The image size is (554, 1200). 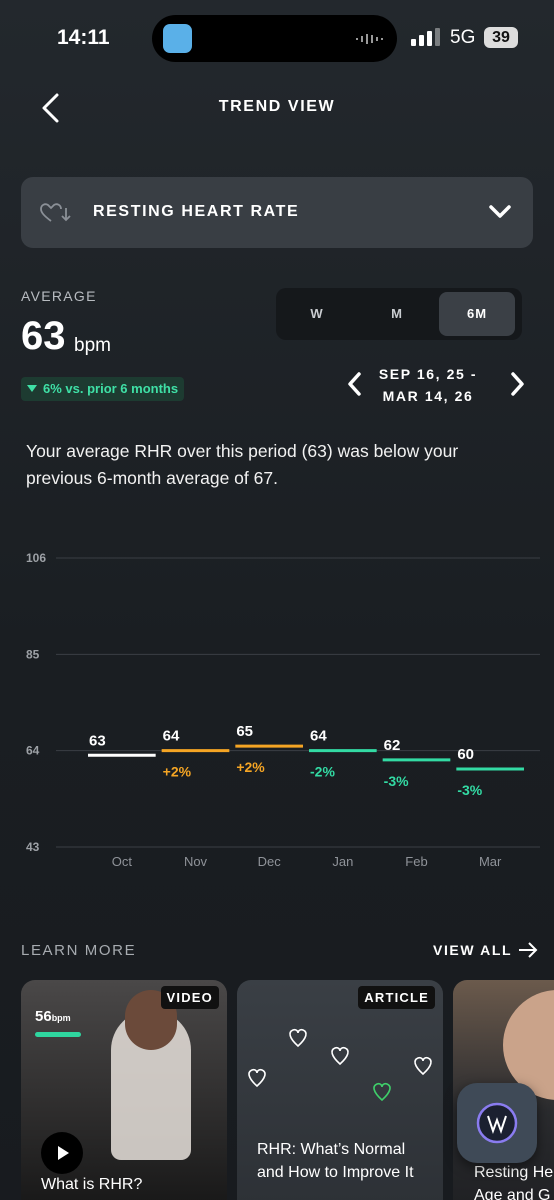 I want to click on back-button, so click(x=50, y=108).